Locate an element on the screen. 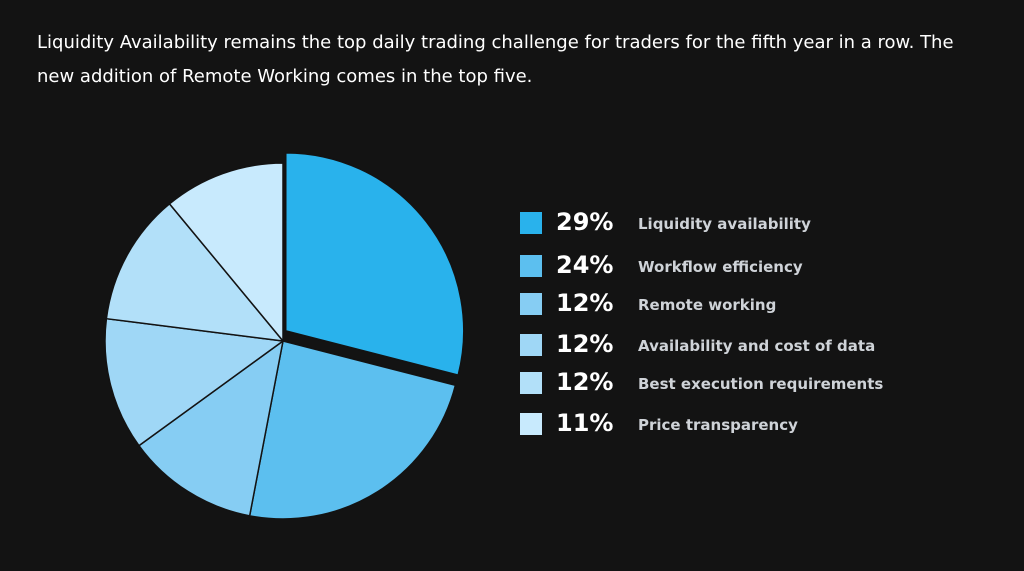 This screenshot has width=1024, height=571. pie-slice-best-execution-requirements is located at coordinates (194, 272).